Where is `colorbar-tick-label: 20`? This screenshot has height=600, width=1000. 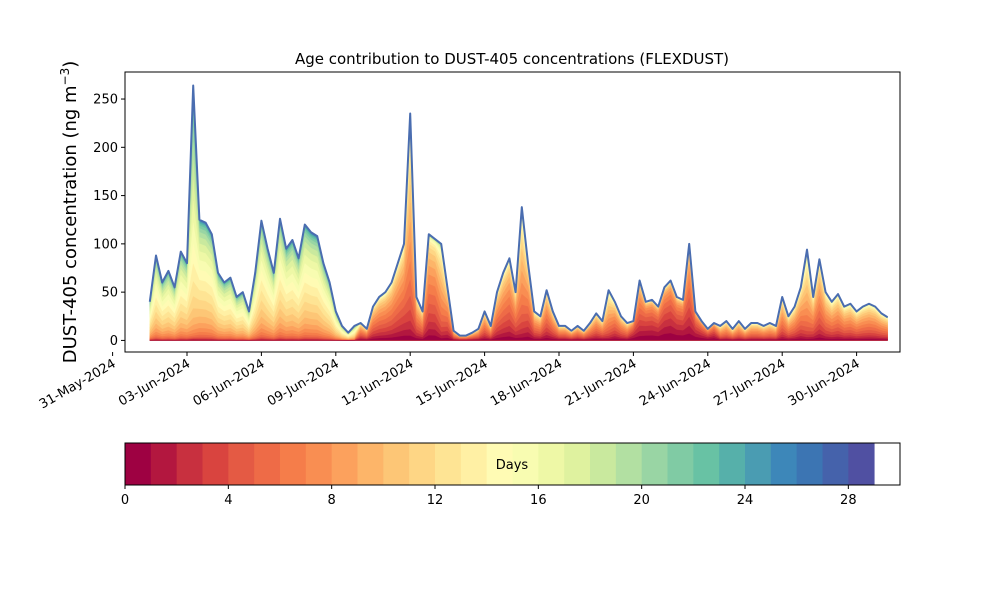
colorbar-tick-label: 20 is located at coordinates (641, 500).